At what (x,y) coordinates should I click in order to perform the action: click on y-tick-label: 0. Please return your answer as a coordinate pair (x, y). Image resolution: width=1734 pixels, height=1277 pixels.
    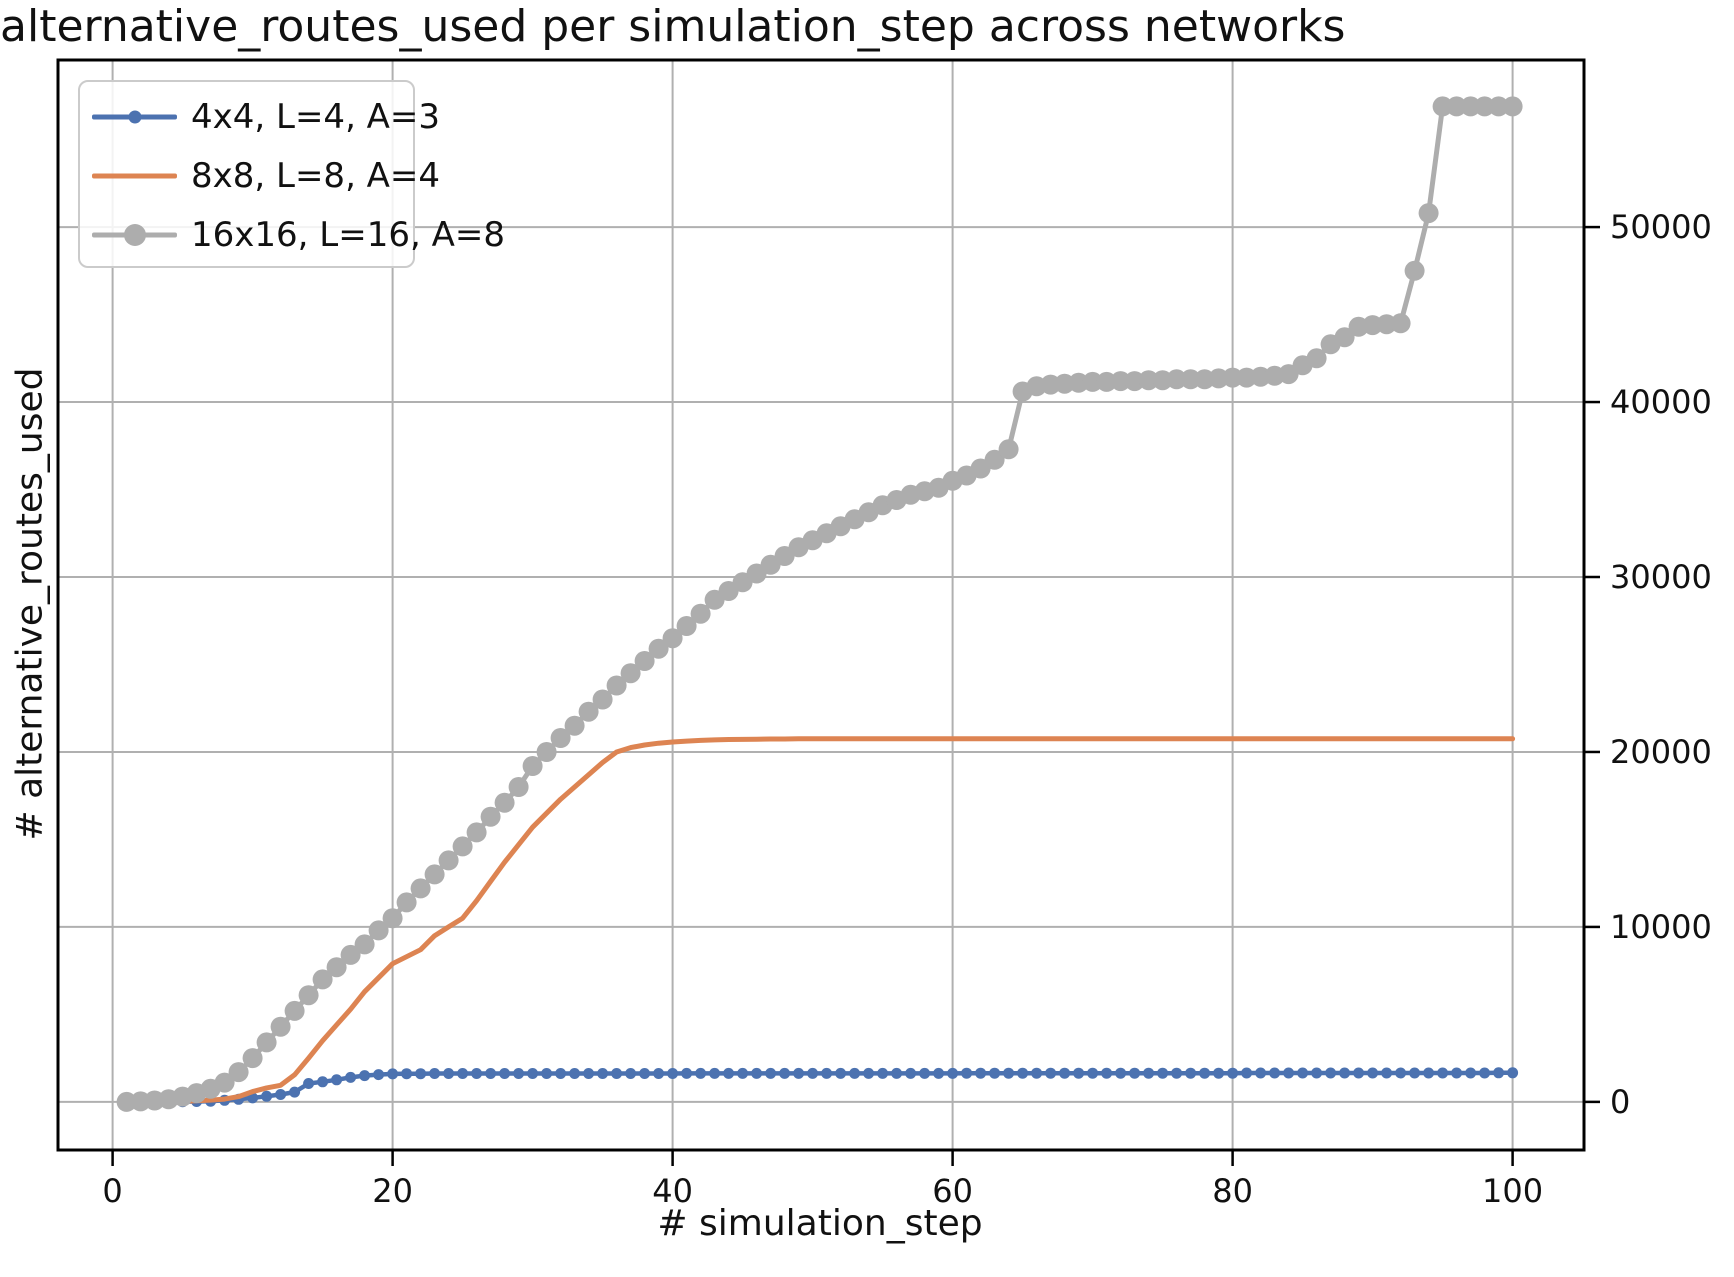
    Looking at the image, I should click on (1620, 1102).